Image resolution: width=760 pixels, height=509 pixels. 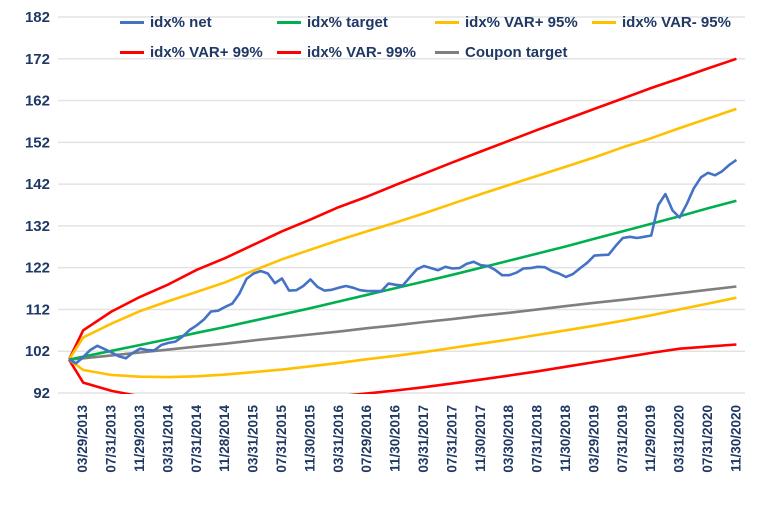 I want to click on x-tick-label: 07/31/2013, so click(x=111, y=439).